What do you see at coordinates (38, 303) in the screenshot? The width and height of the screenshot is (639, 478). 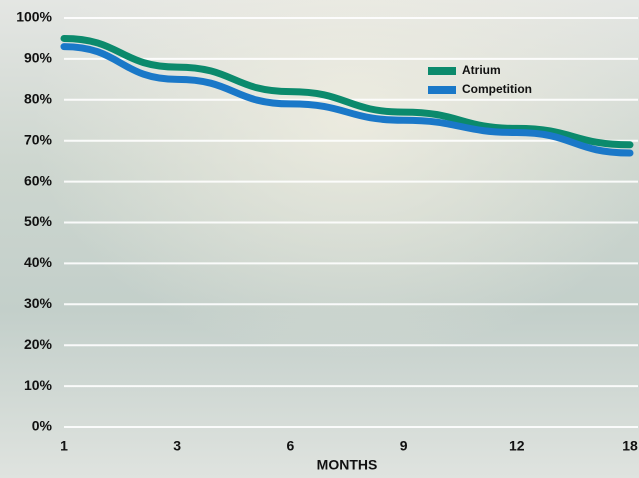 I see `y-tick-label: 30%` at bounding box center [38, 303].